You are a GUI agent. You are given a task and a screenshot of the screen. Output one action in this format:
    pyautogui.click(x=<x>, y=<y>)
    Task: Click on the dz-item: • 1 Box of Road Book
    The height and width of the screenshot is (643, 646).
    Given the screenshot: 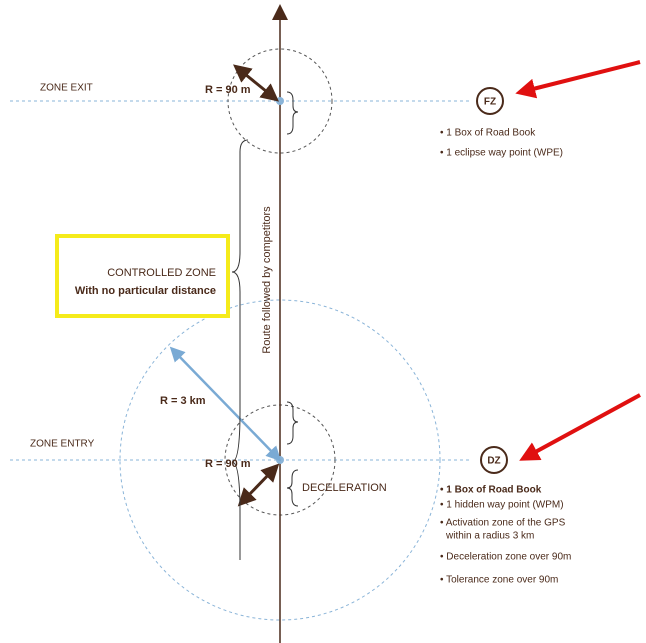 What is the action you would take?
    pyautogui.click(x=491, y=490)
    